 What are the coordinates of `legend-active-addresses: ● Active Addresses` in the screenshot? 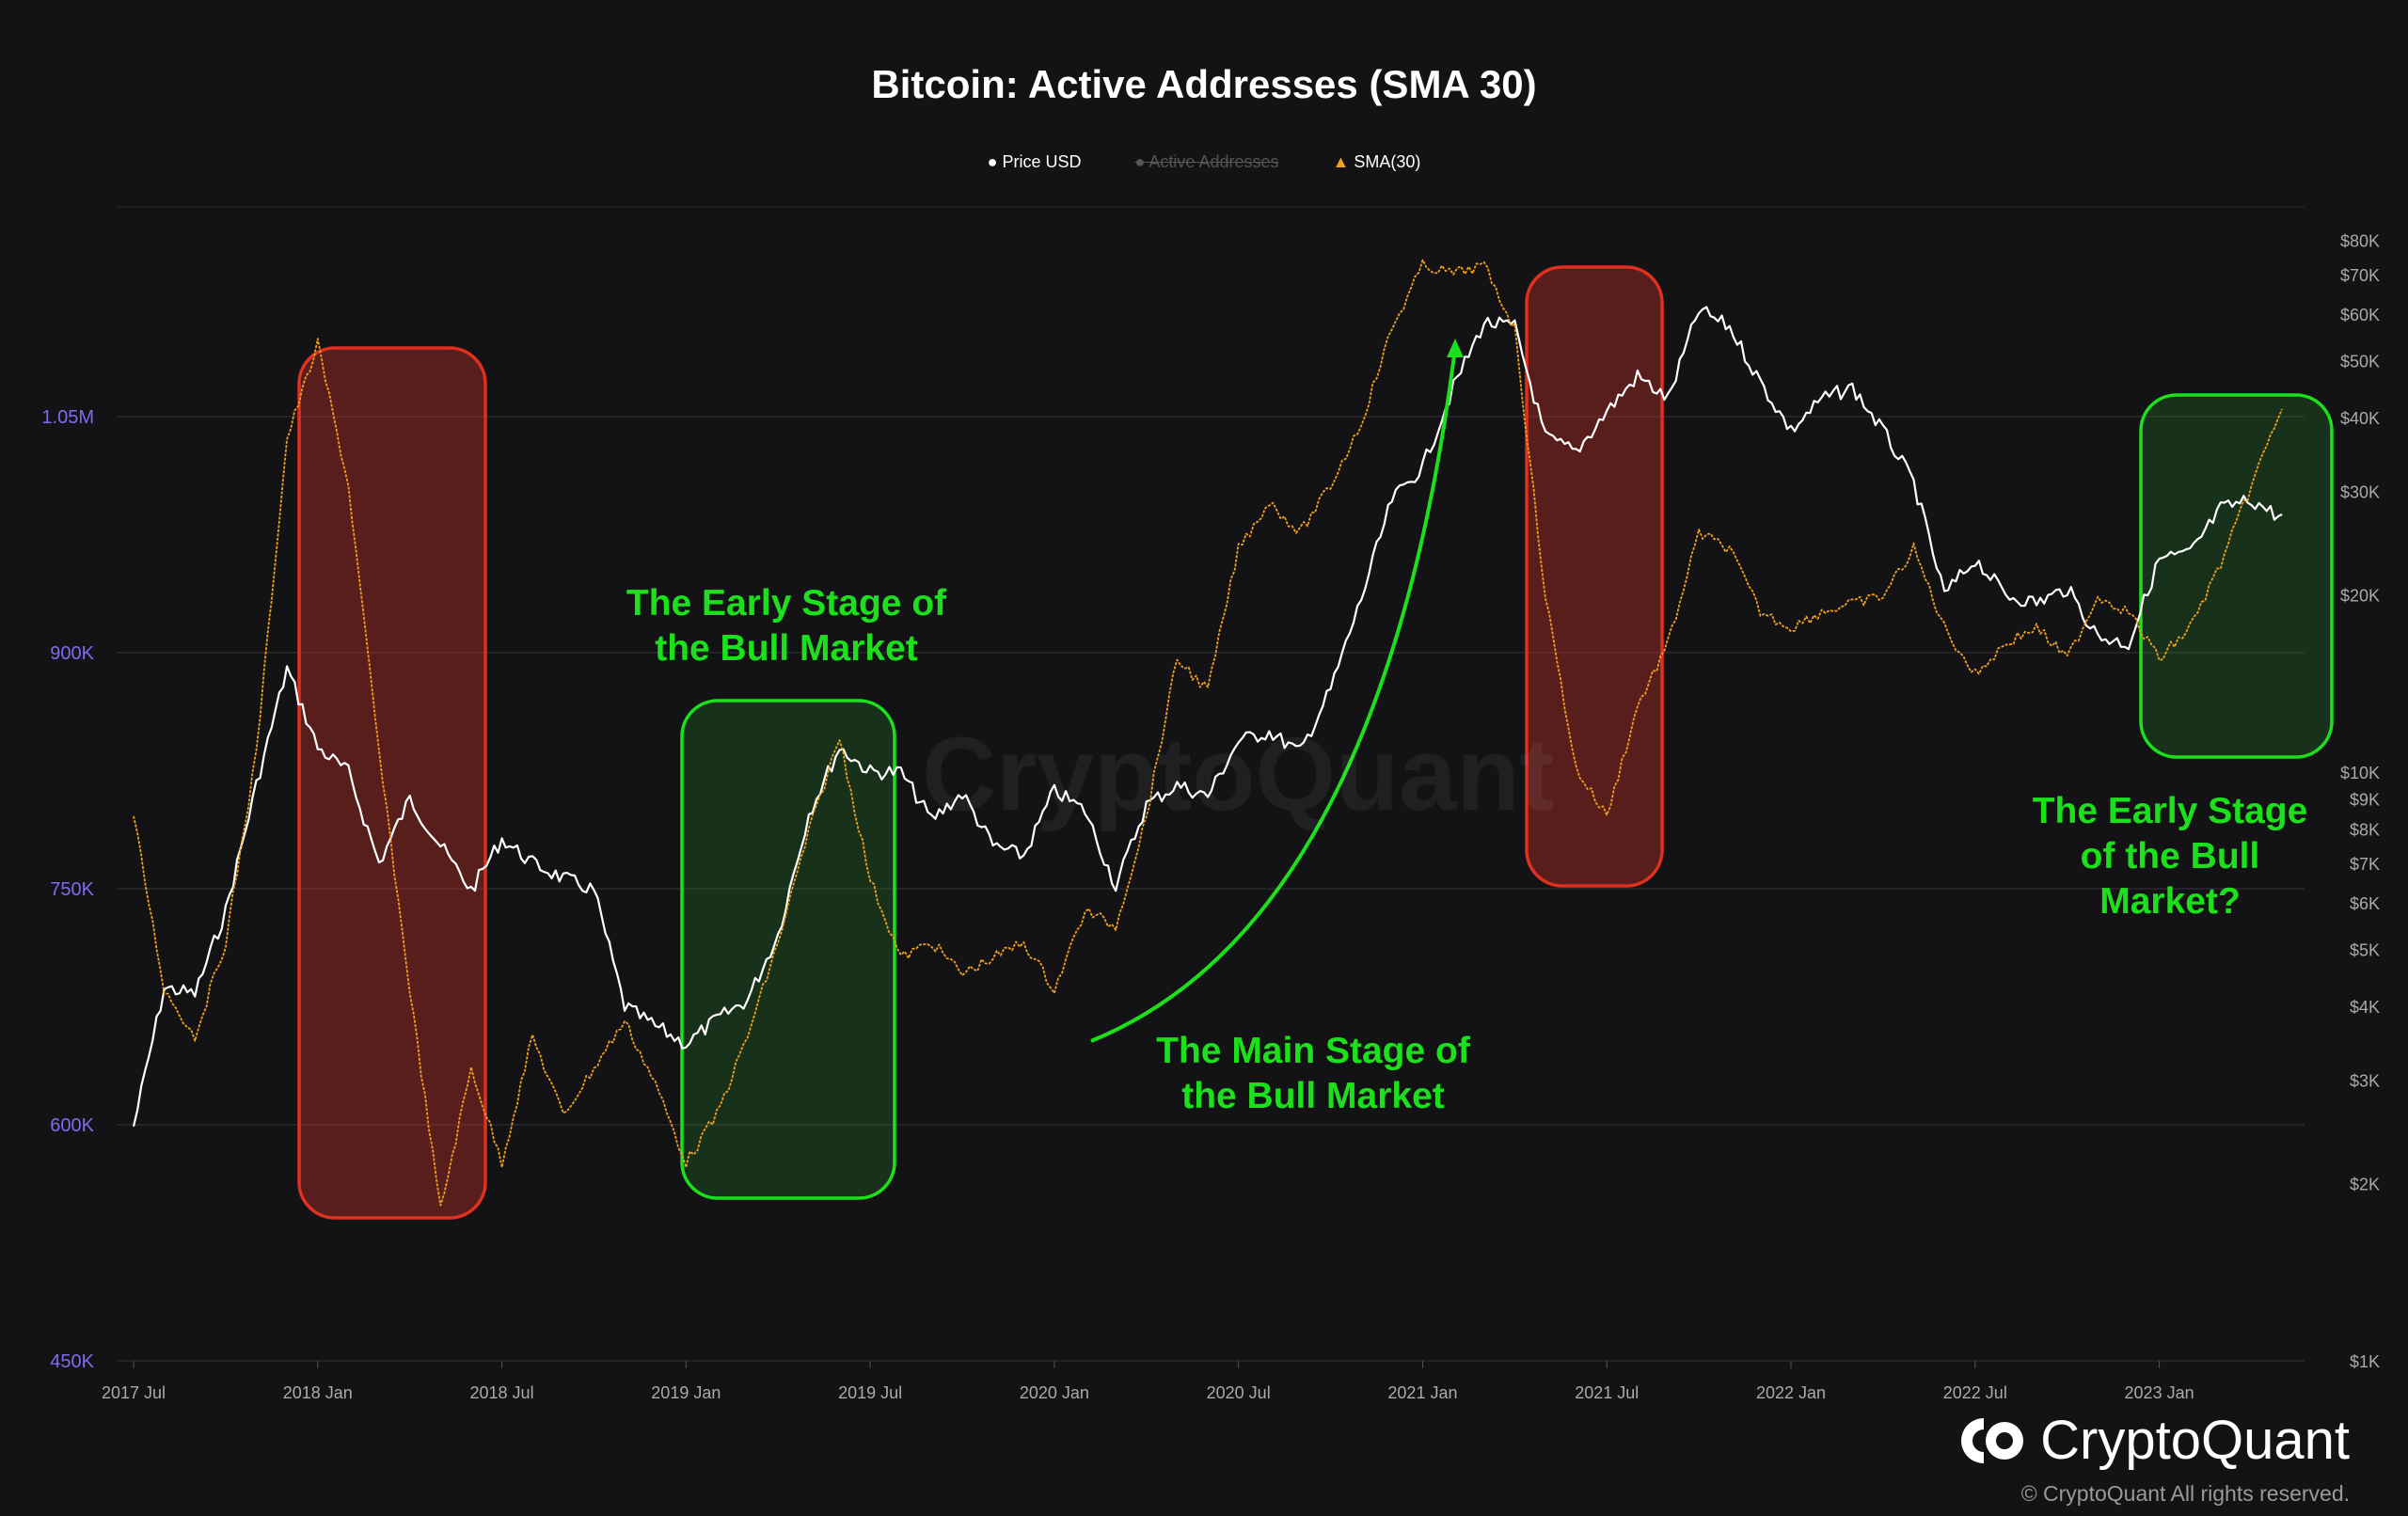 It's located at (1207, 161).